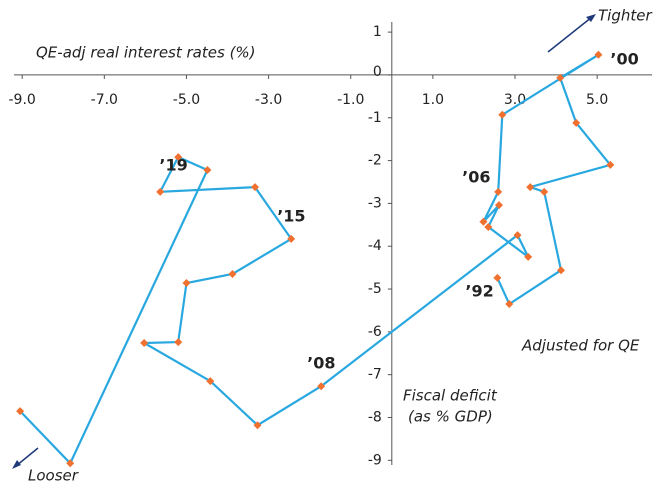 This screenshot has width=660, height=493. Describe the element at coordinates (186, 100) in the screenshot. I see `x-tick-label: -5.0` at that location.